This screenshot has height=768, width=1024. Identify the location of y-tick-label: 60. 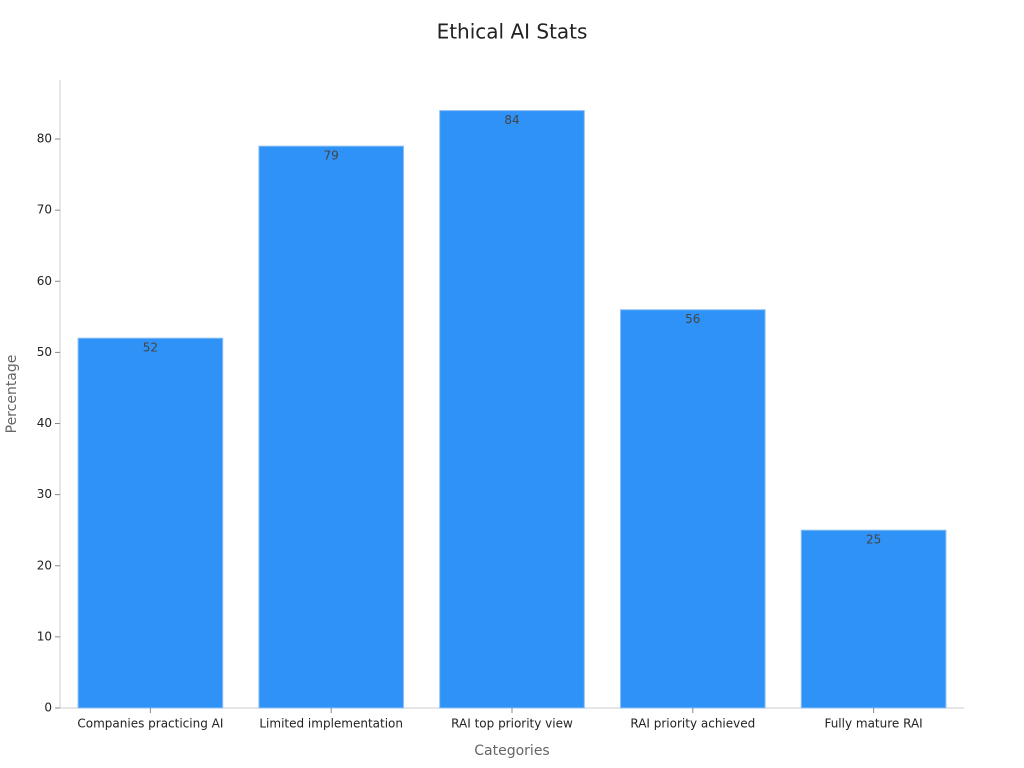
(44, 281).